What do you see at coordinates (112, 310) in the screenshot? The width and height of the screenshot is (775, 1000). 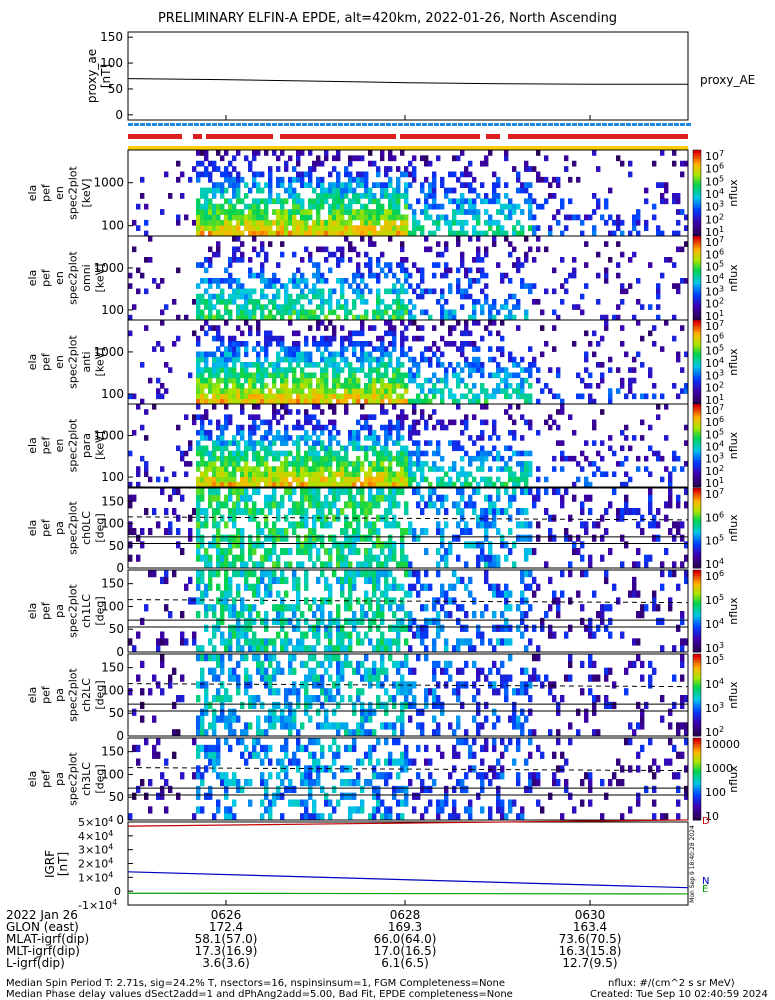 I see `en-ytick-label: 100` at bounding box center [112, 310].